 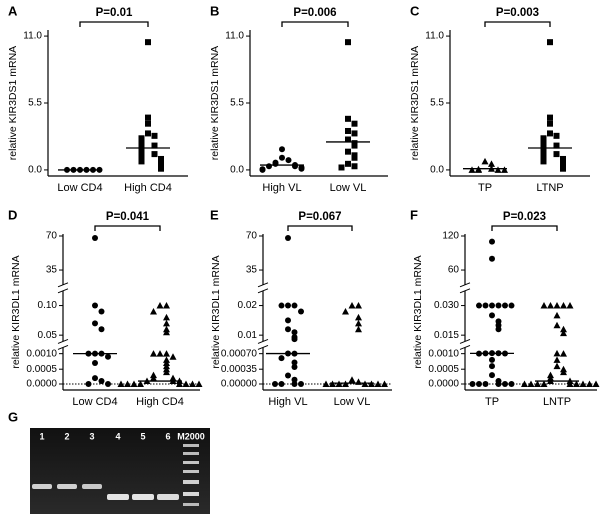 I want to click on x-tick-label: High CD4, so click(x=160, y=402).